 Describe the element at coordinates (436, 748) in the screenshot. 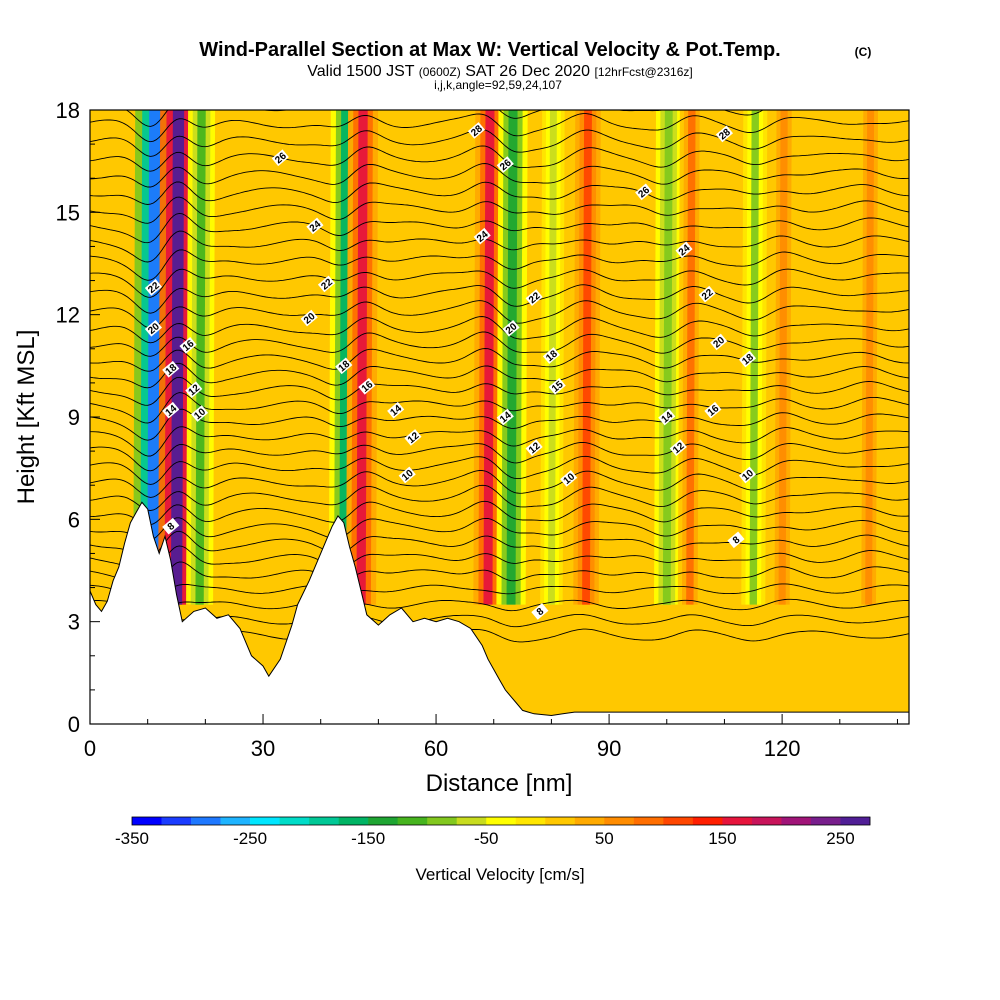

I see `x-tick-label: 60` at that location.